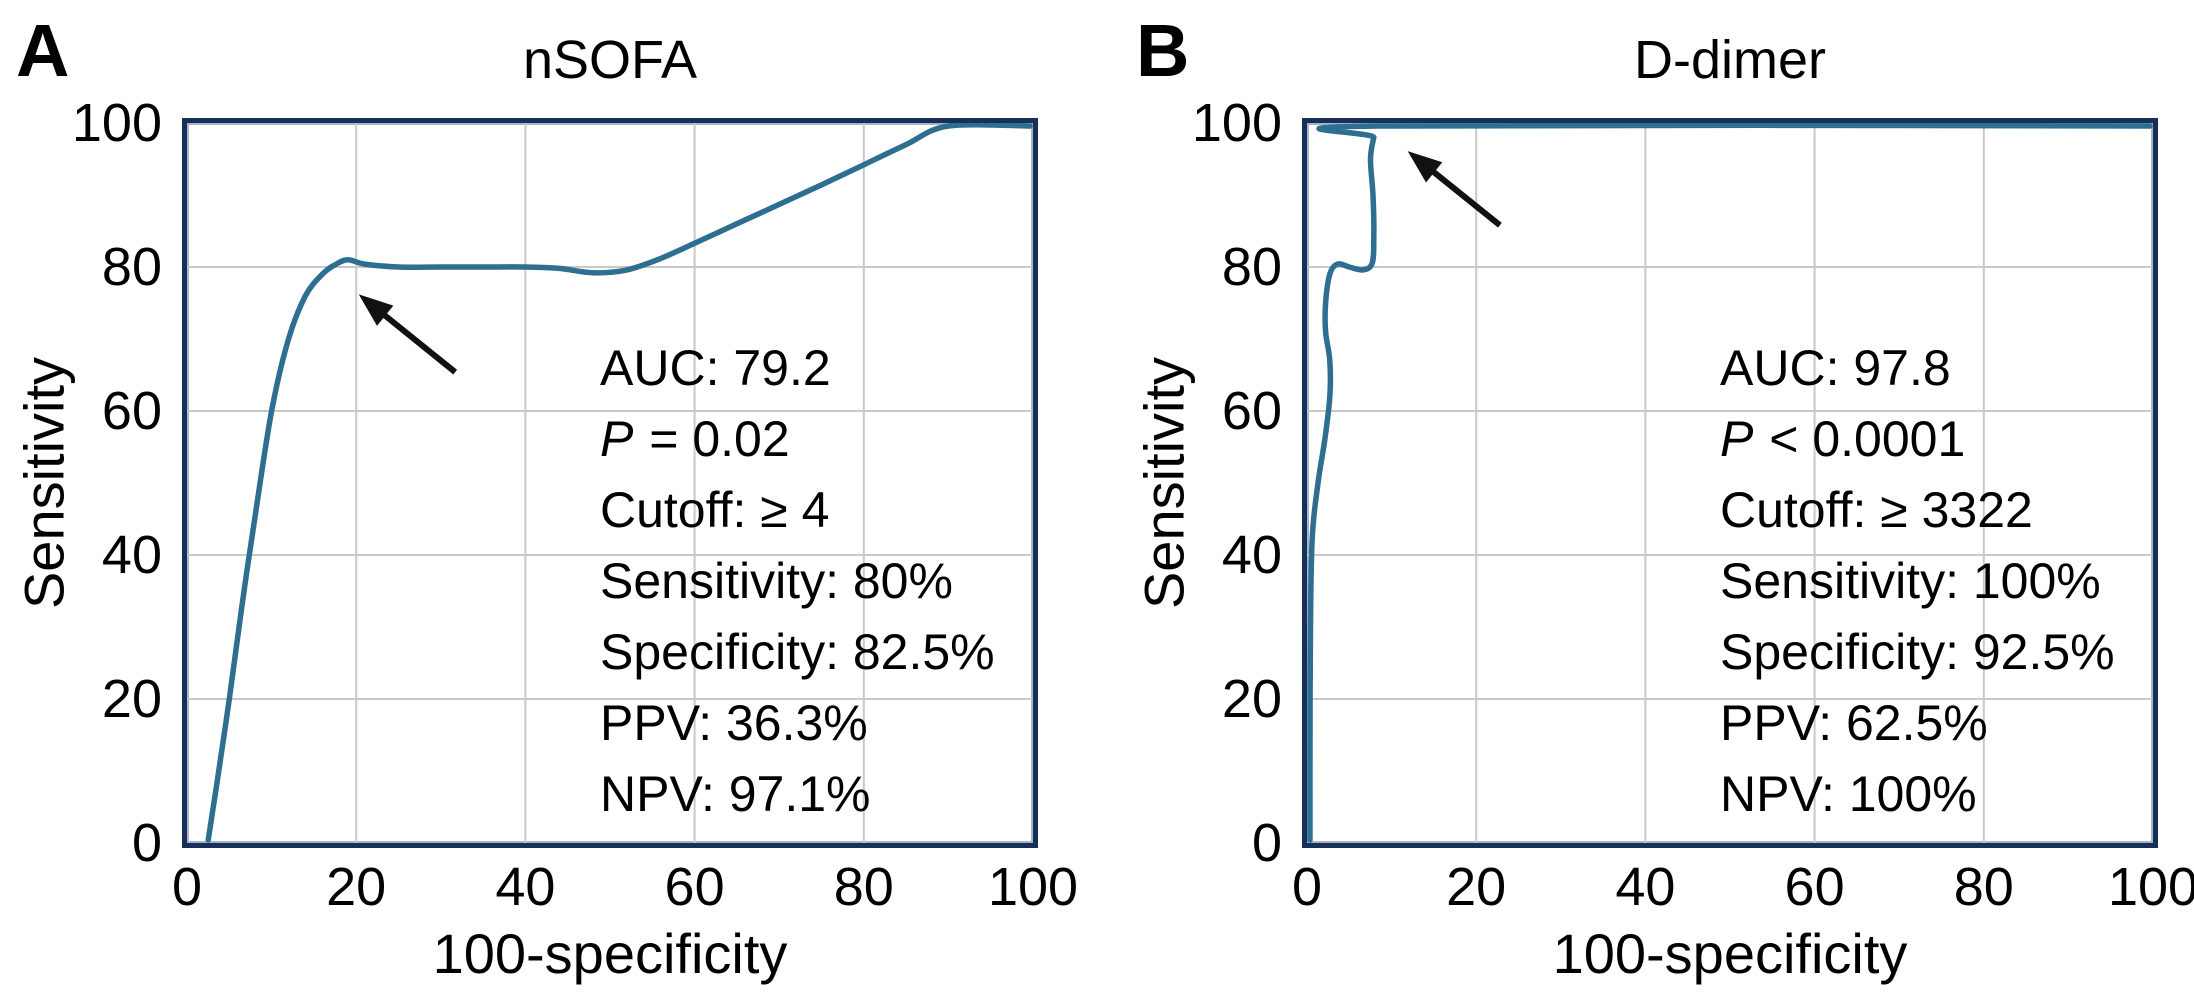  Describe the element at coordinates (715, 510) in the screenshot. I see `stats-annotation-line: Cutoff: ≥ 4` at that location.